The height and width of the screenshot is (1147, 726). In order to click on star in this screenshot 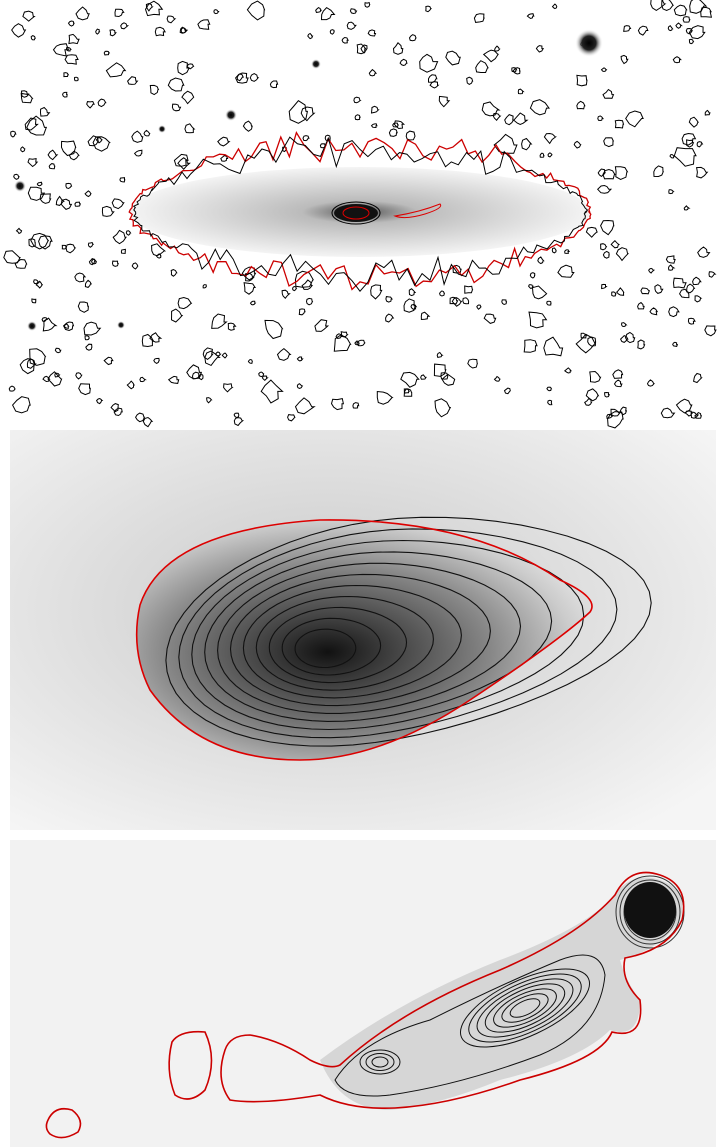, I will do `click(162, 129)`.